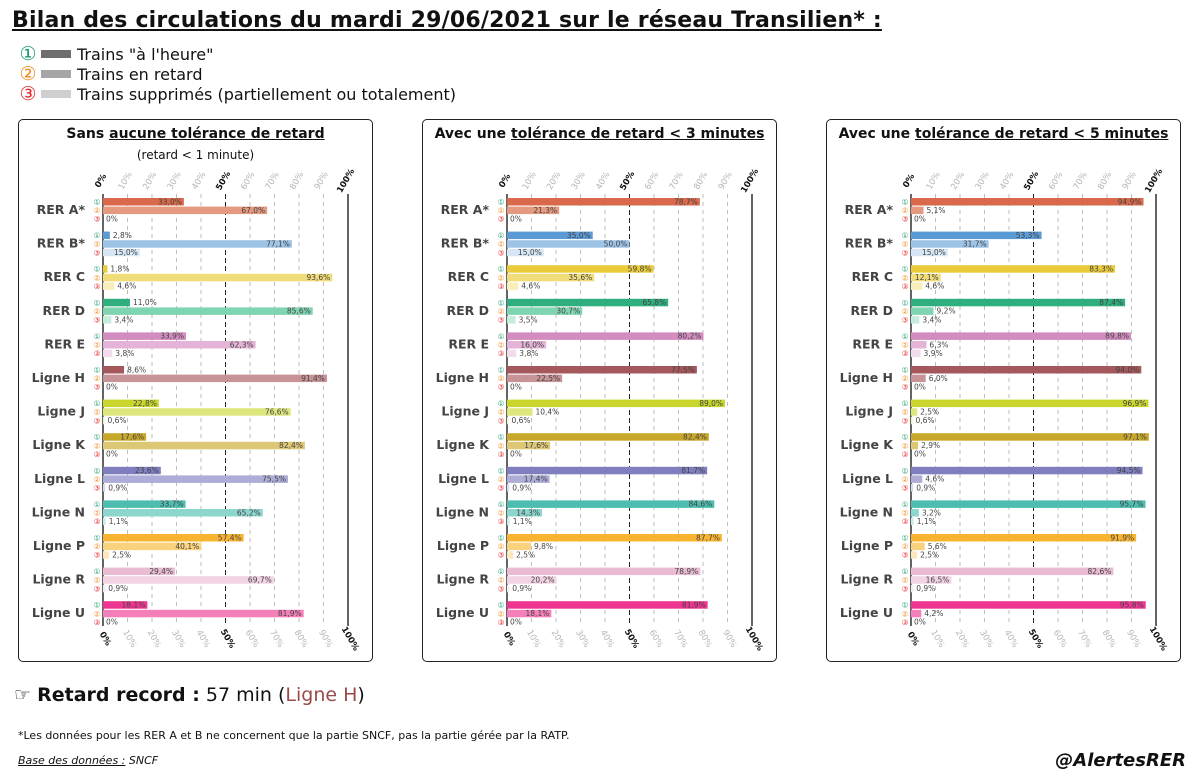 Image resolution: width=1200 pixels, height=782 pixels. What do you see at coordinates (1133, 638) in the screenshot?
I see `tick-label-bottom: 90%` at bounding box center [1133, 638].